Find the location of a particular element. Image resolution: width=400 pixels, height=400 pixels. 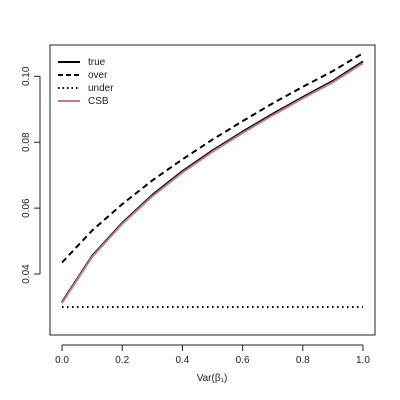

x-axis-label: Var(β₁) is located at coordinates (212, 378).